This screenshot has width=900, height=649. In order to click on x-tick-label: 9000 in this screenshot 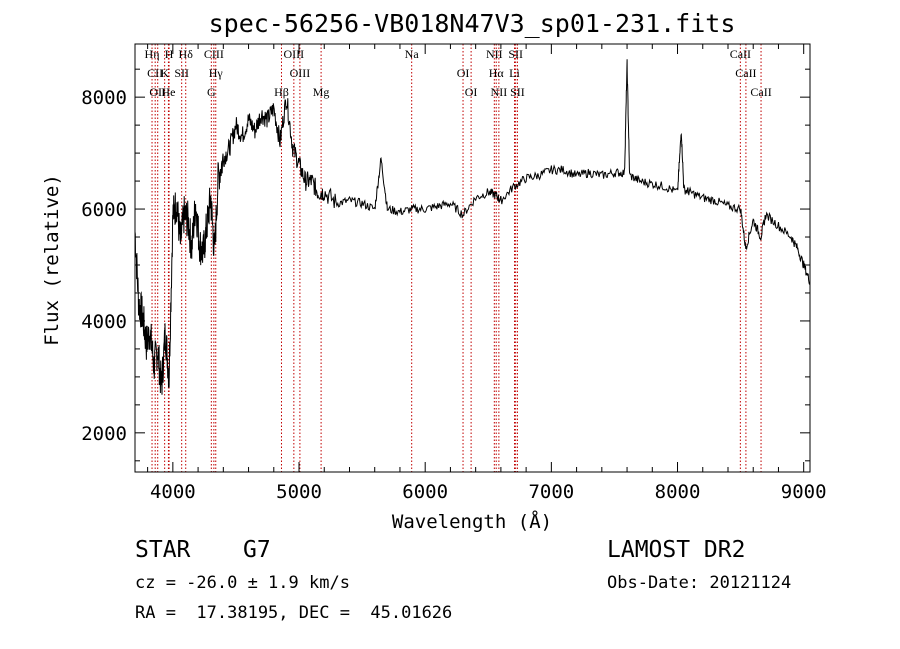, I will do `click(804, 492)`.